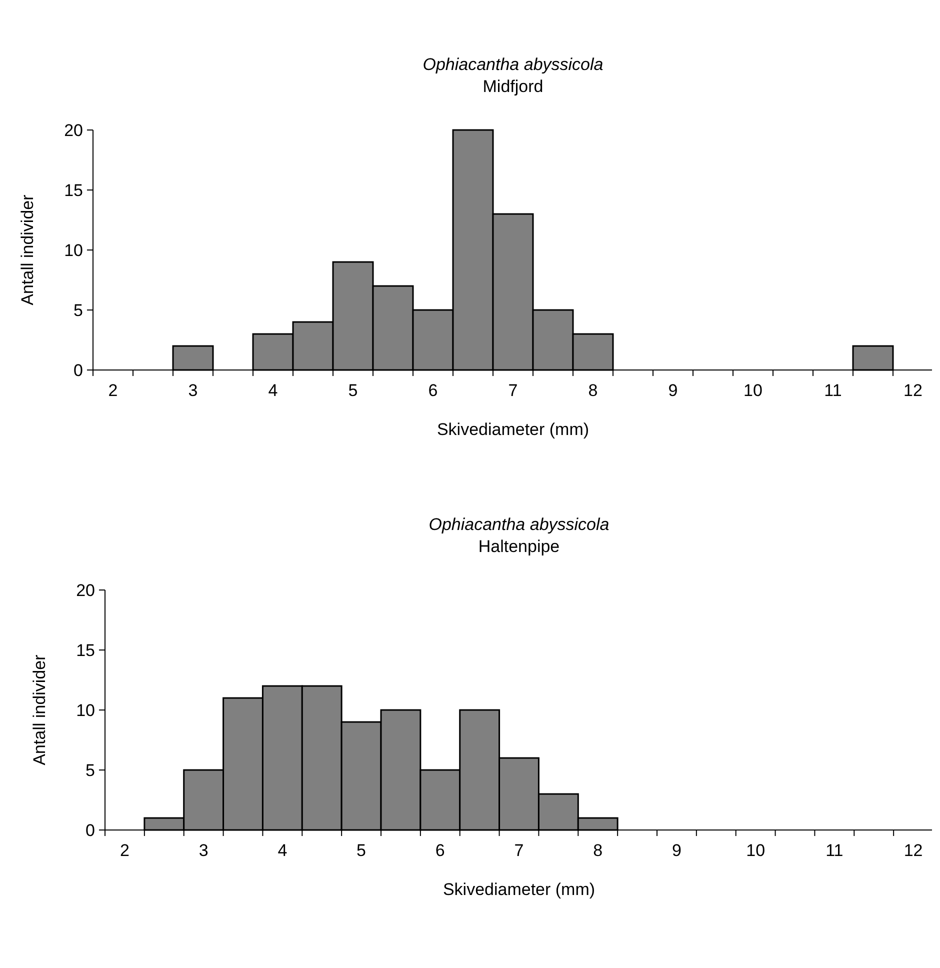  Describe the element at coordinates (519, 546) in the screenshot. I see `chart-subtitle: Haltenpipe` at that location.